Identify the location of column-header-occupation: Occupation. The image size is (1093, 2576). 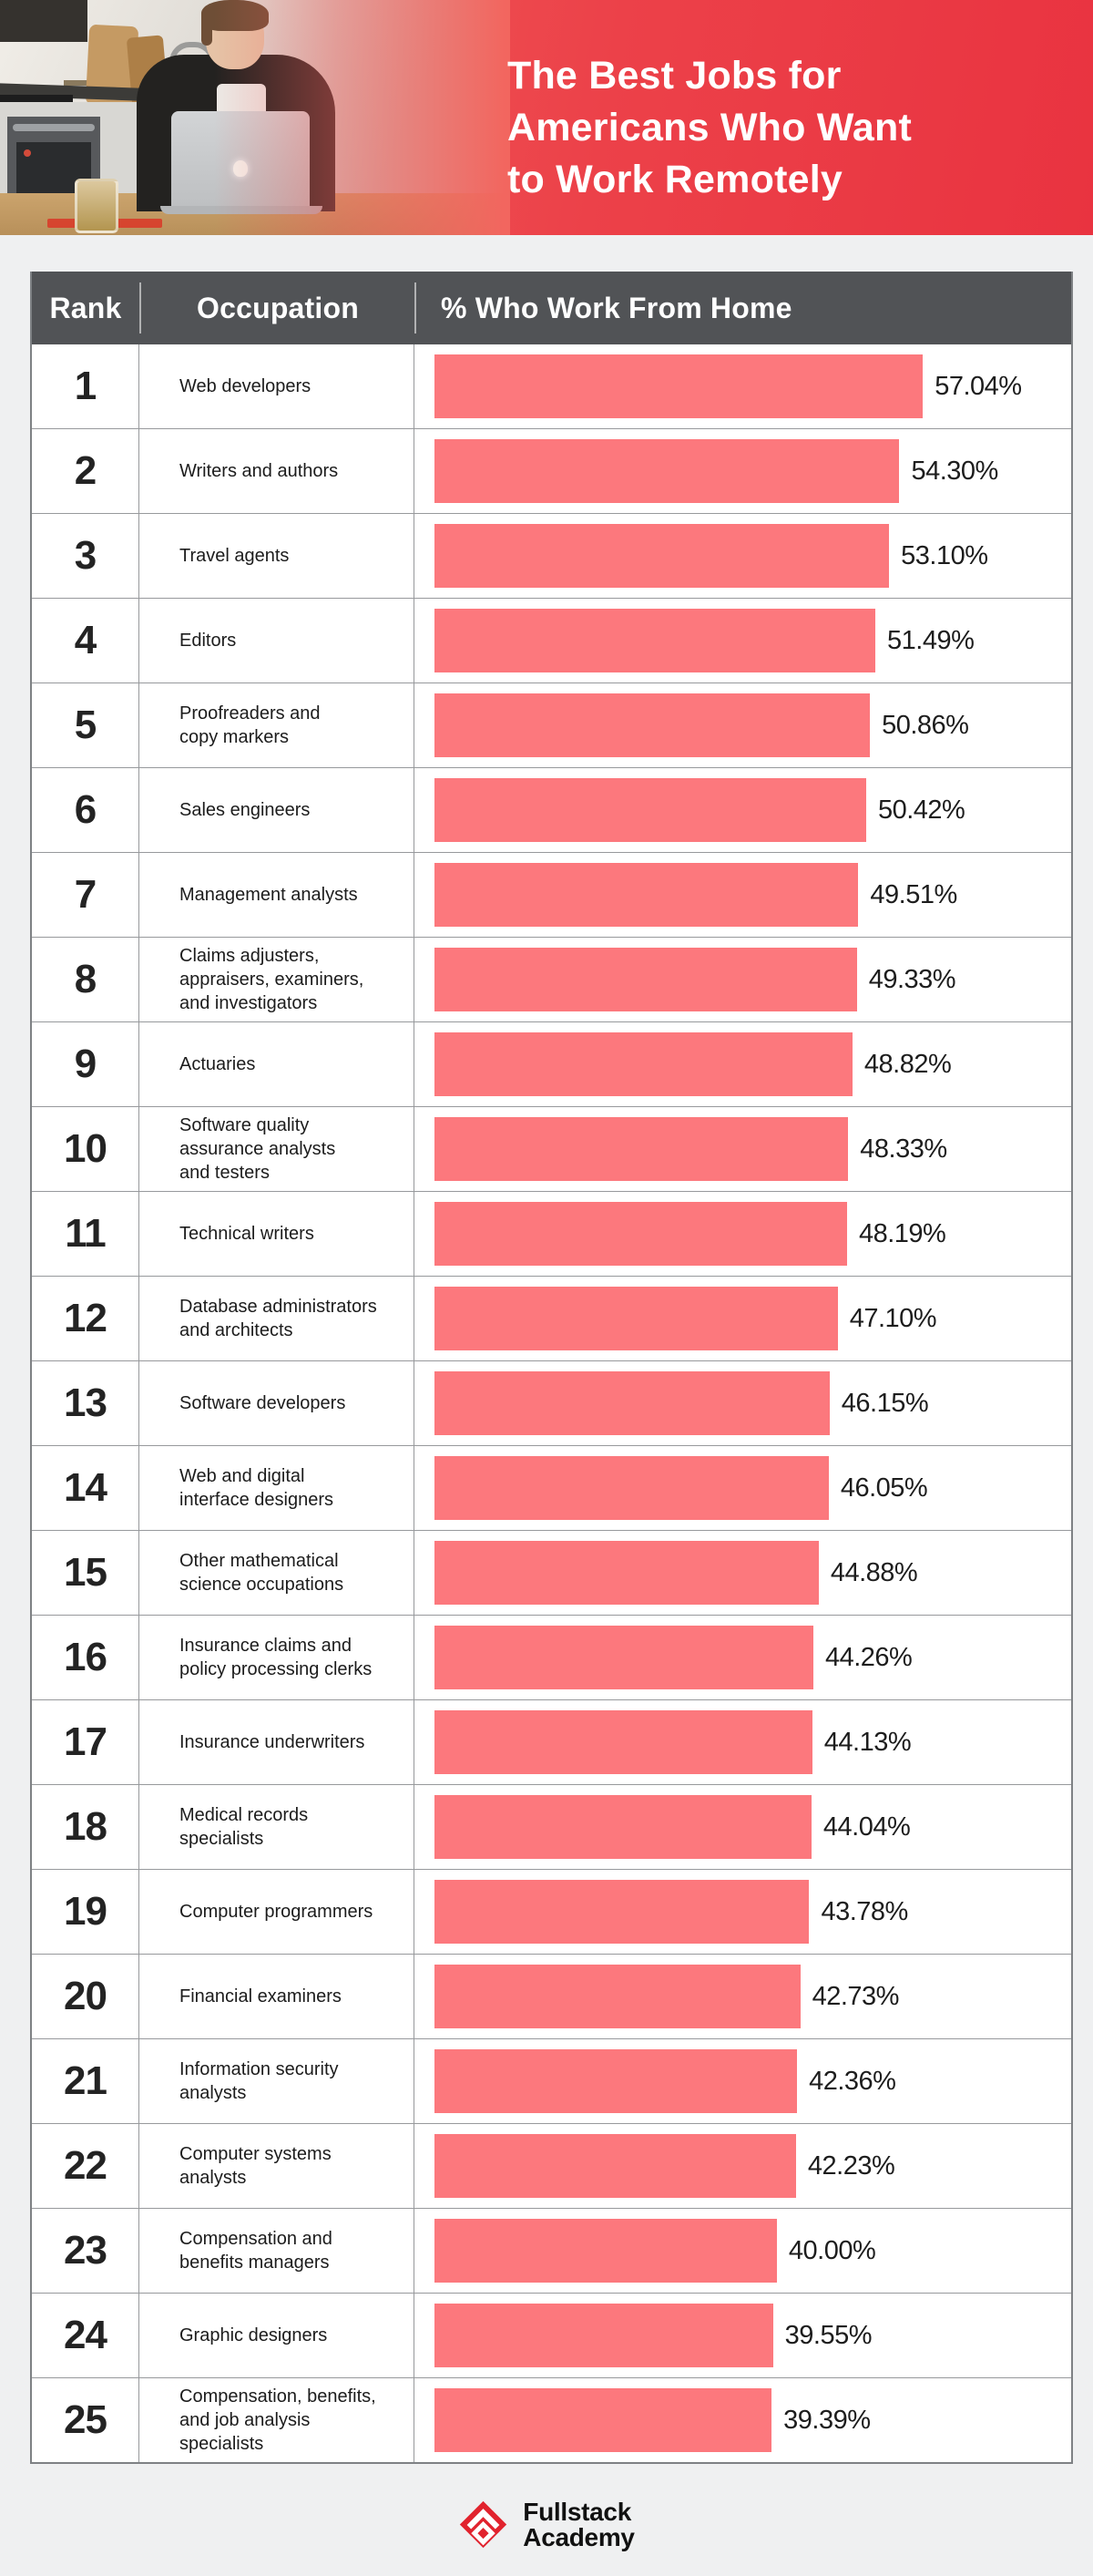
(277, 307).